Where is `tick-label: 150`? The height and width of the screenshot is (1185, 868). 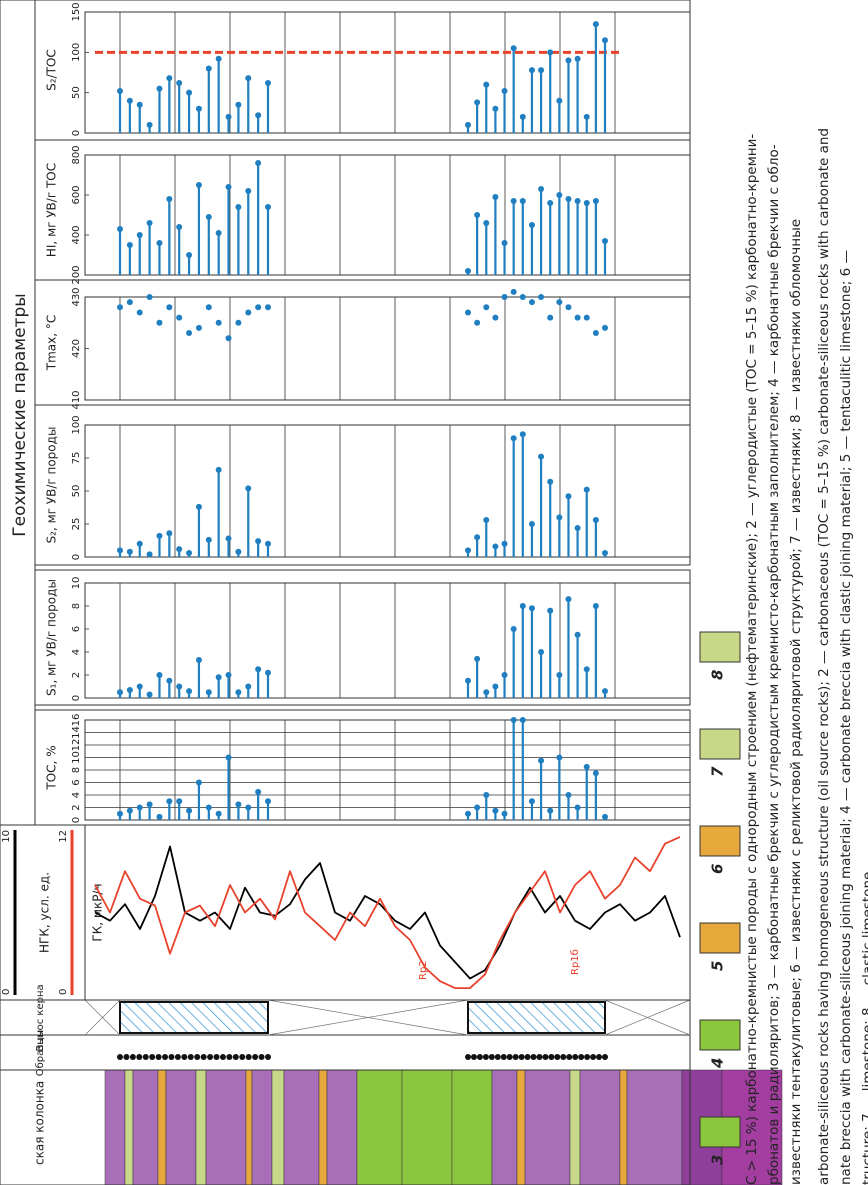
tick-label: 150 is located at coordinates (76, 11).